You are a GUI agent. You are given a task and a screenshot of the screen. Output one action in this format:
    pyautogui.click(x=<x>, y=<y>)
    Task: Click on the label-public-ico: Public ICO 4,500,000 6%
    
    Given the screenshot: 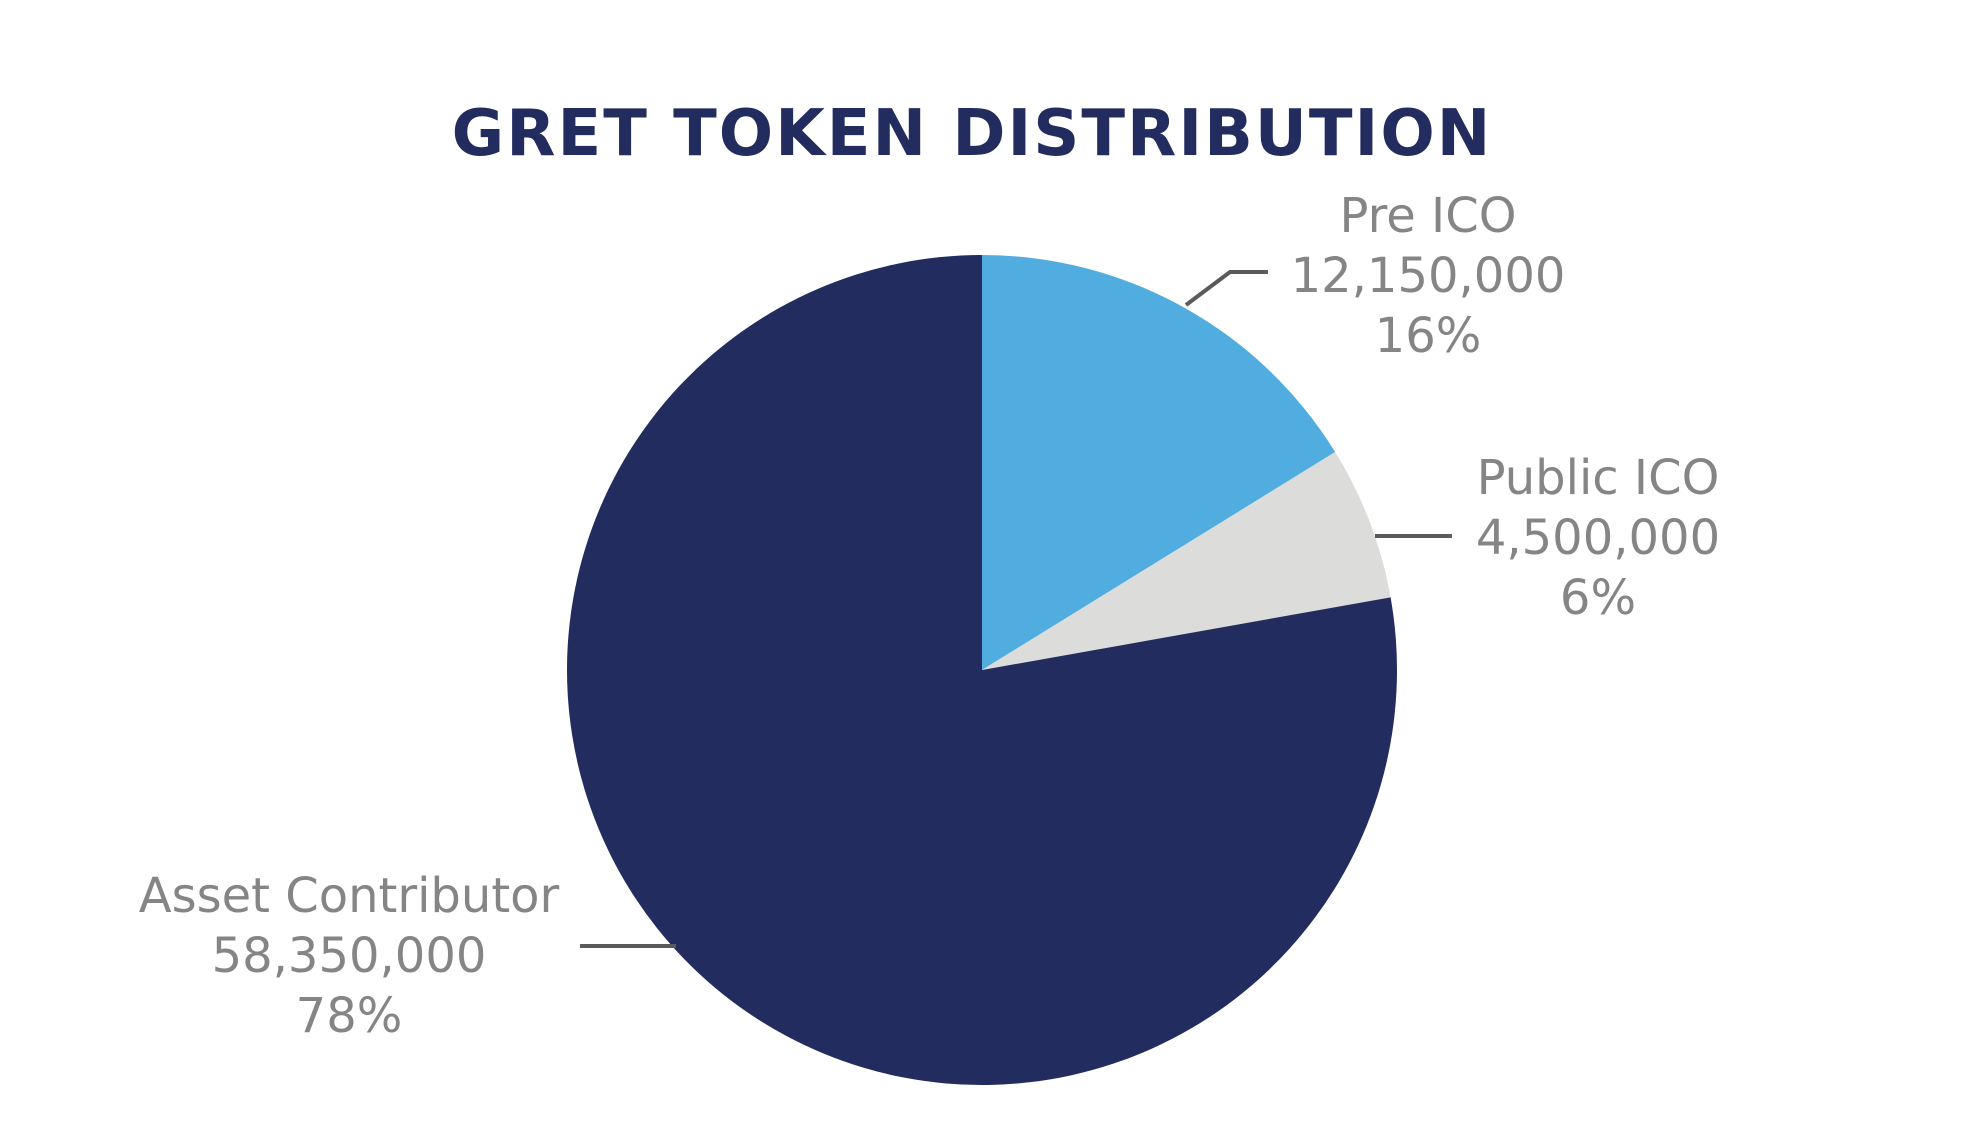 What is the action you would take?
    pyautogui.click(x=1547, y=538)
    